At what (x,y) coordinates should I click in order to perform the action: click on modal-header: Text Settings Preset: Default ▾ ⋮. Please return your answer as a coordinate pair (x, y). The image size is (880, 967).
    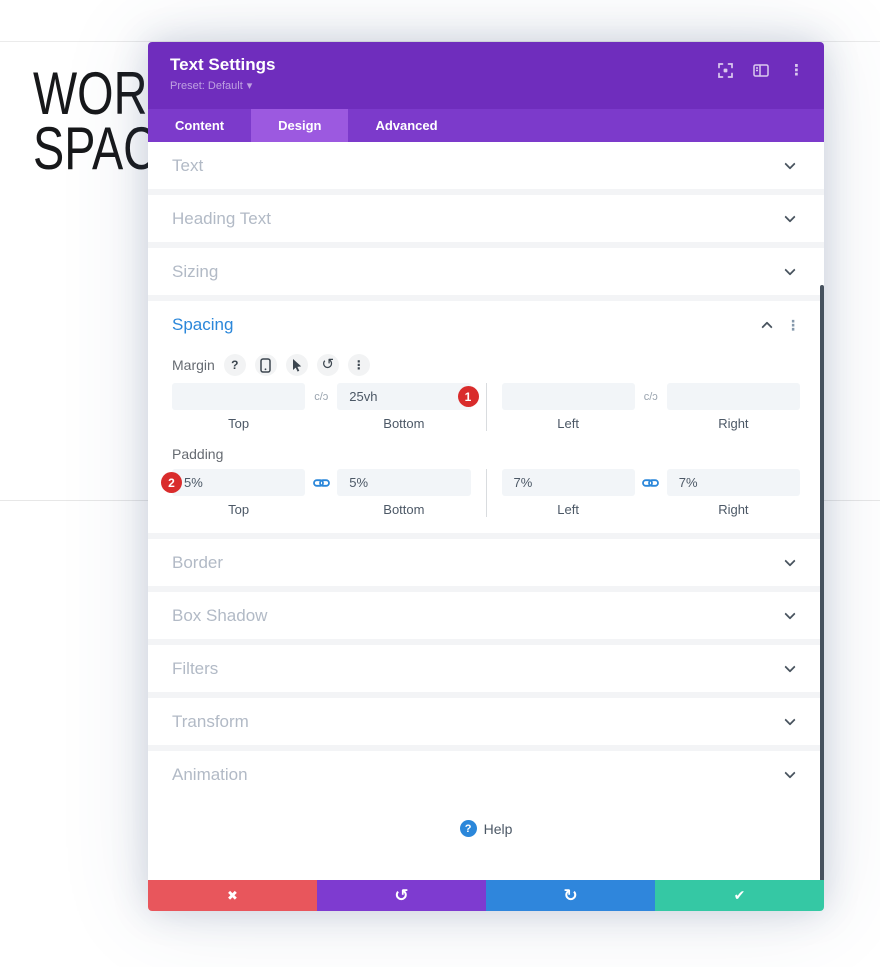
    Looking at the image, I should click on (486, 75).